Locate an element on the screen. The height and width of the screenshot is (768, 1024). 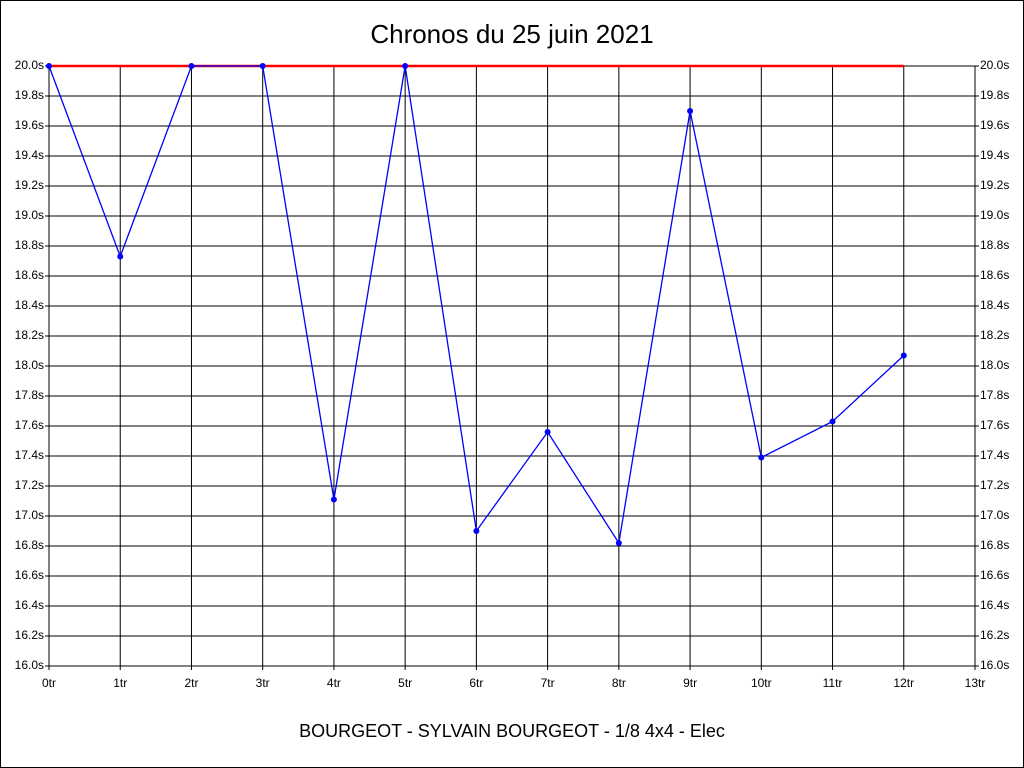
y2-tick-label: 17.0s is located at coordinates (994, 515).